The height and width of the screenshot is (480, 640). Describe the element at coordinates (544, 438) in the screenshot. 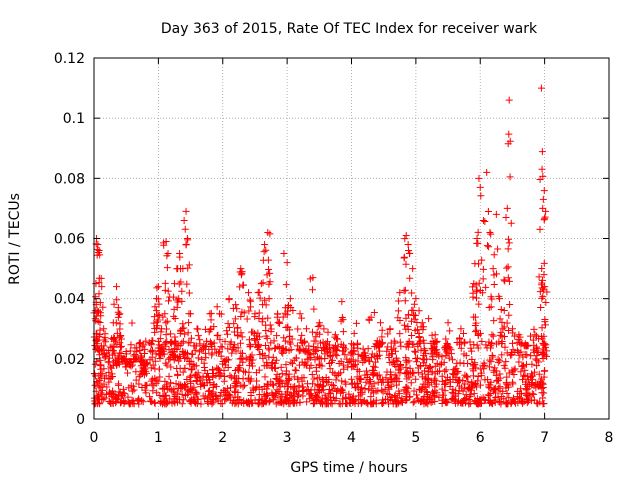

I see `x-tick-label: 7` at that location.